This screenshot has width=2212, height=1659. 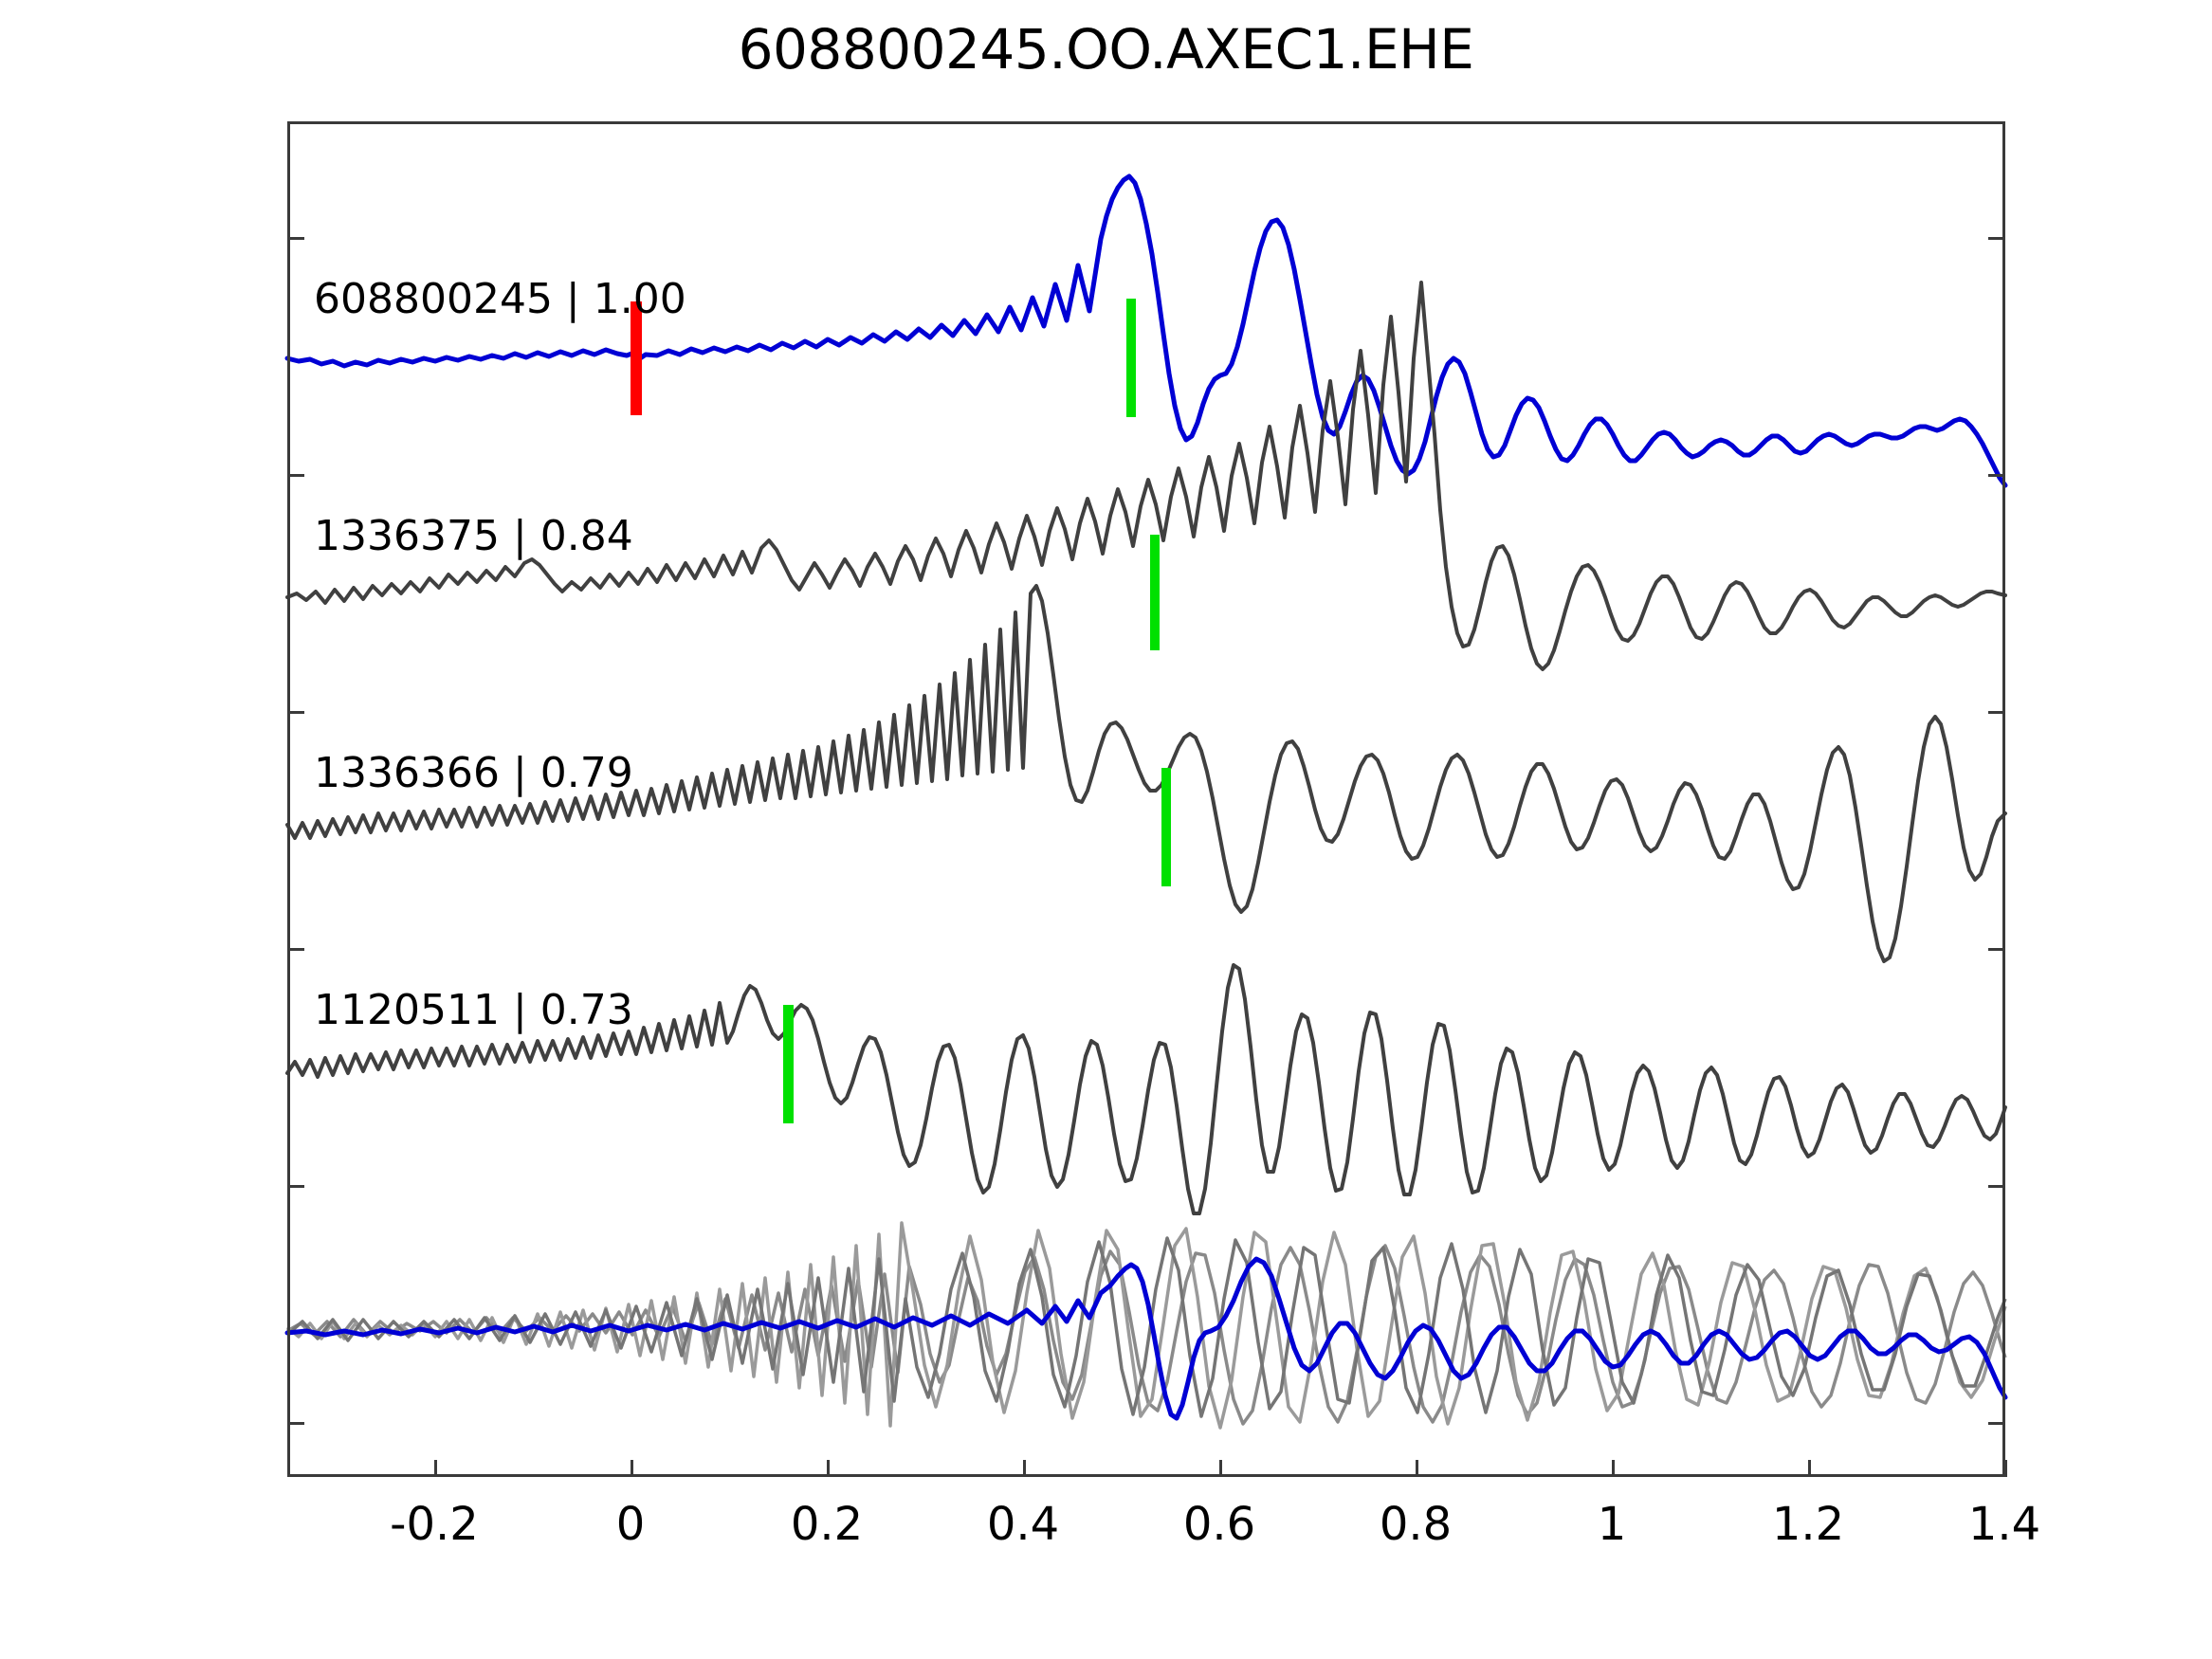 I want to click on x-tick-0.2, so click(x=828, y=1468).